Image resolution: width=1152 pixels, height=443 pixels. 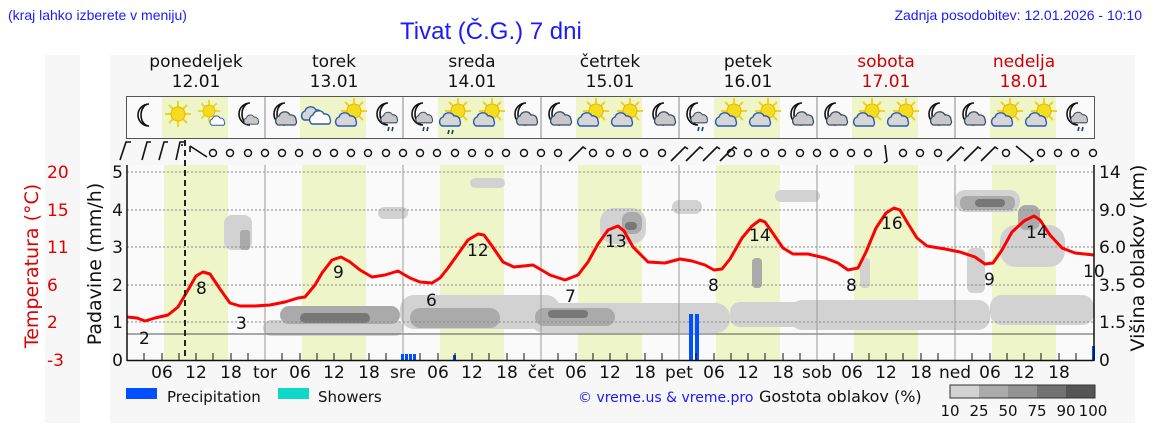 I want to click on wind-row, so click(x=608, y=152).